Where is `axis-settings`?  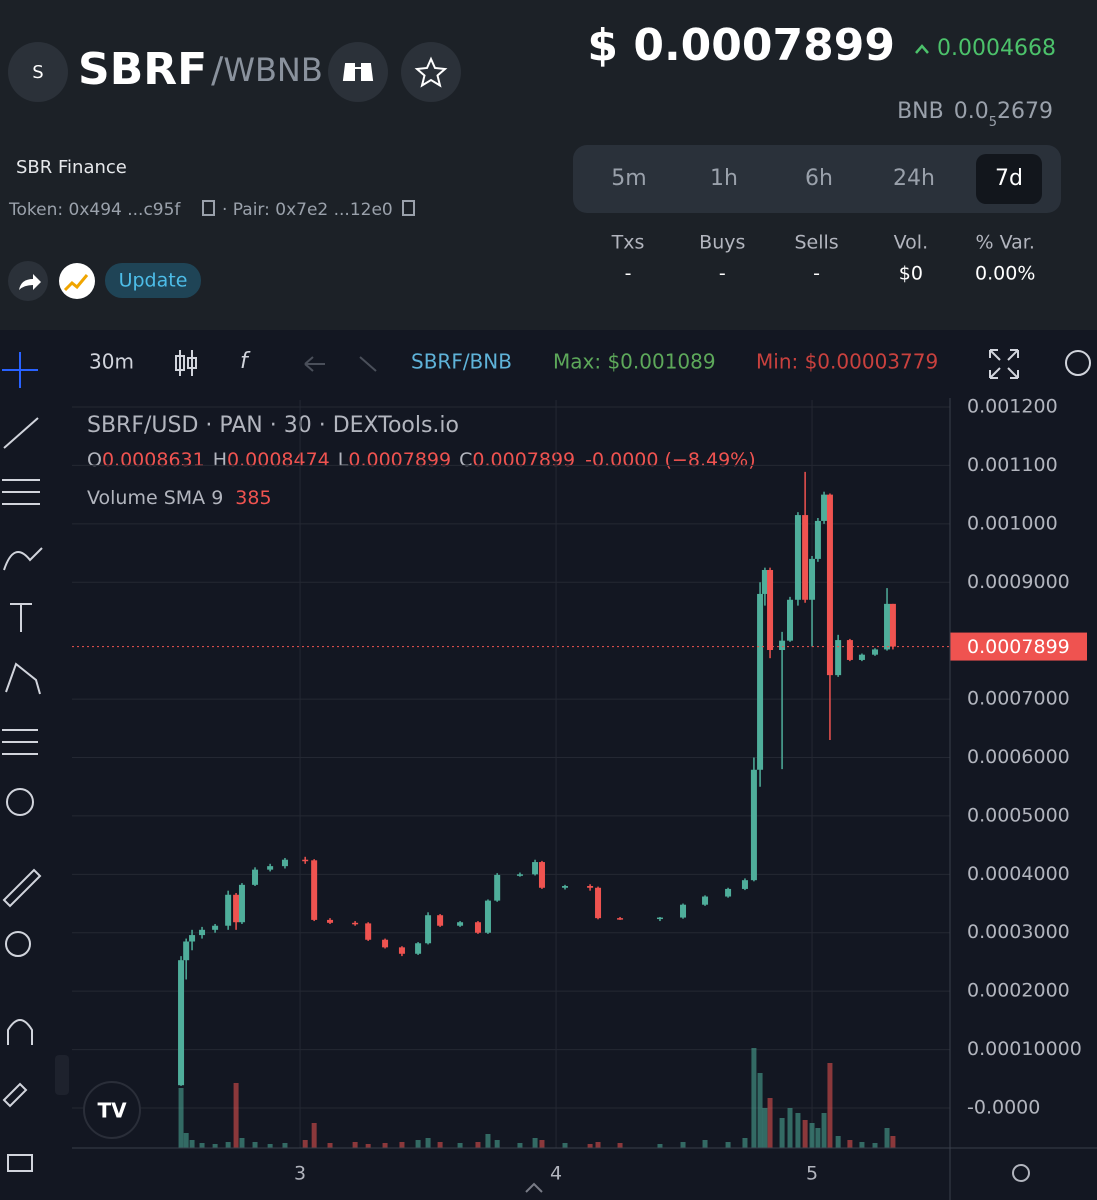
axis-settings is located at coordinates (1021, 1173).